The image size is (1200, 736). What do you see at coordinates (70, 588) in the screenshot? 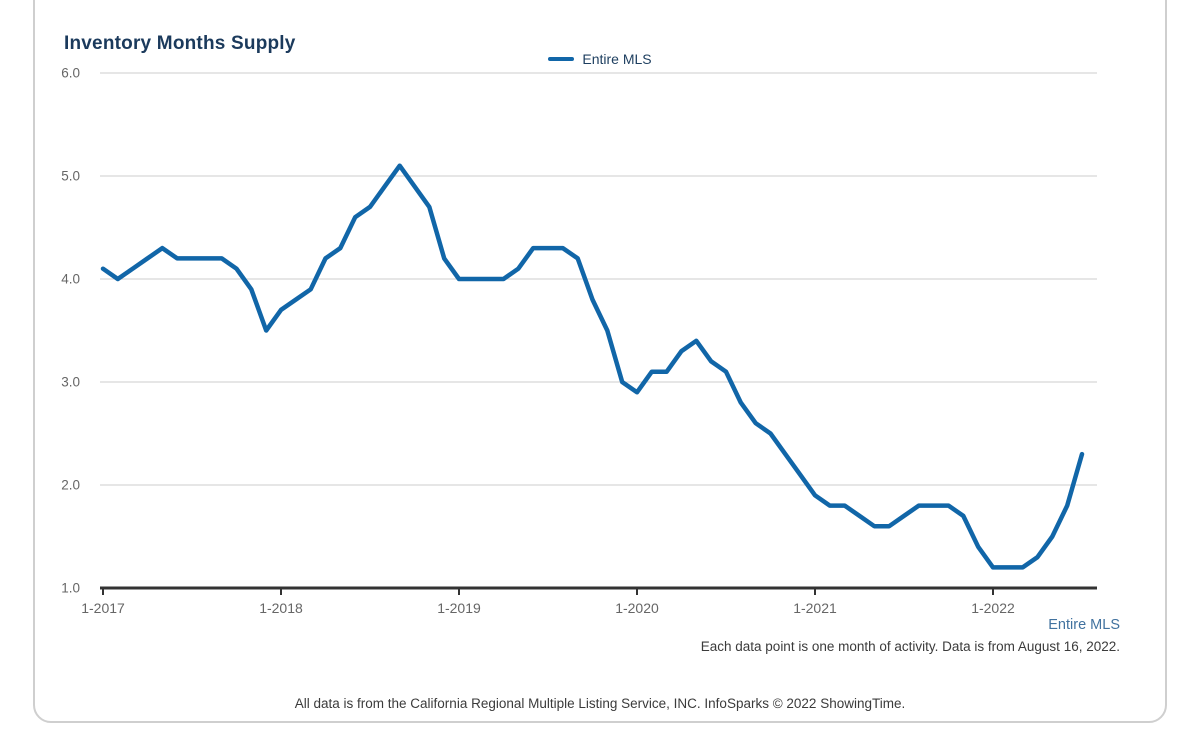
I see `svg-text: 1.0` at bounding box center [70, 588].